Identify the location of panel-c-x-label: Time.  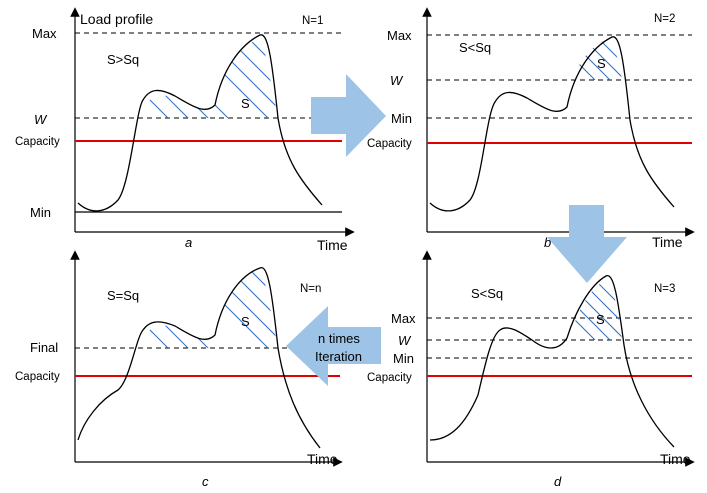
(322, 459).